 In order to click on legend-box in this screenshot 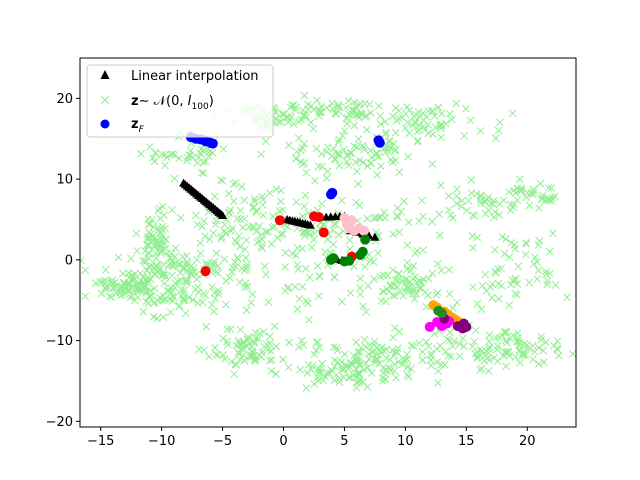, I will do `click(180, 101)`.